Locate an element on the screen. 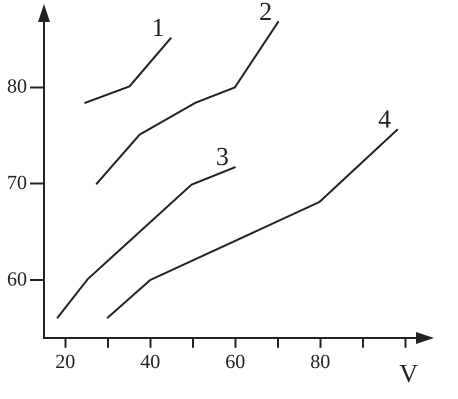 The height and width of the screenshot is (399, 458). x-tick-label: 20 is located at coordinates (65, 362).